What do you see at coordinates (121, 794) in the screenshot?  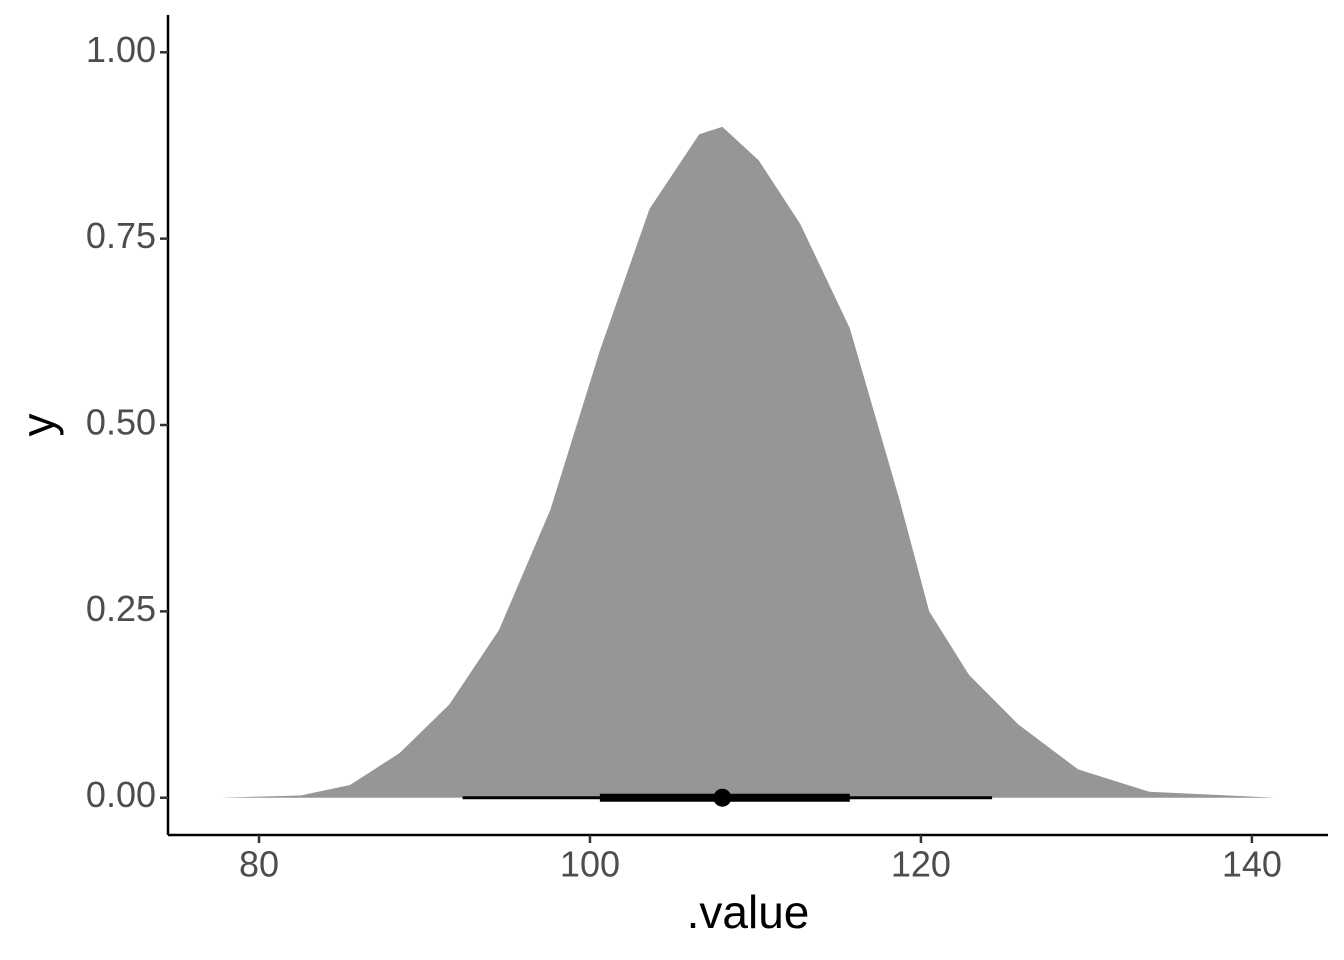 I see `y-tick-label: 0.00` at bounding box center [121, 794].